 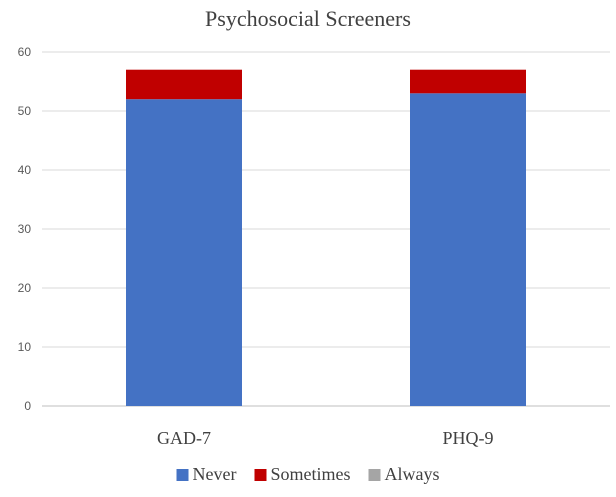 What do you see at coordinates (27, 406) in the screenshot?
I see `y-tick-label: 0` at bounding box center [27, 406].